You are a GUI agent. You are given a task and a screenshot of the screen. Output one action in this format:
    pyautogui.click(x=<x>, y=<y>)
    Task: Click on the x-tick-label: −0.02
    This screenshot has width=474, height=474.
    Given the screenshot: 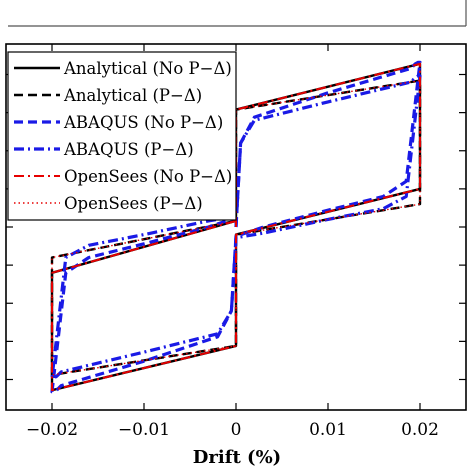 What is the action you would take?
    pyautogui.click(x=52, y=430)
    